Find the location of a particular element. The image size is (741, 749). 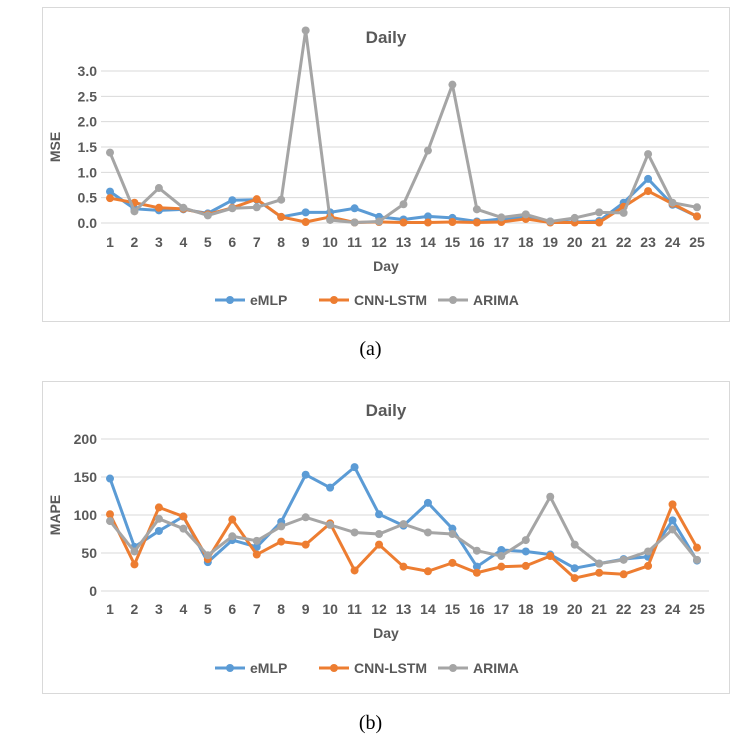

x-axis-label: Day is located at coordinates (386, 266).